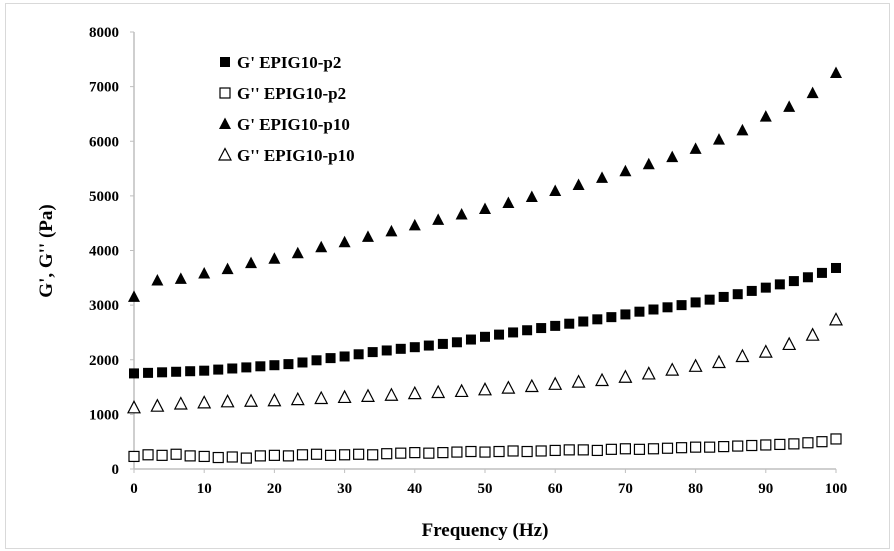 This screenshot has height=551, width=894. What do you see at coordinates (291, 93) in the screenshot?
I see `legend-label-2: G'' EPIG10-p2` at bounding box center [291, 93].